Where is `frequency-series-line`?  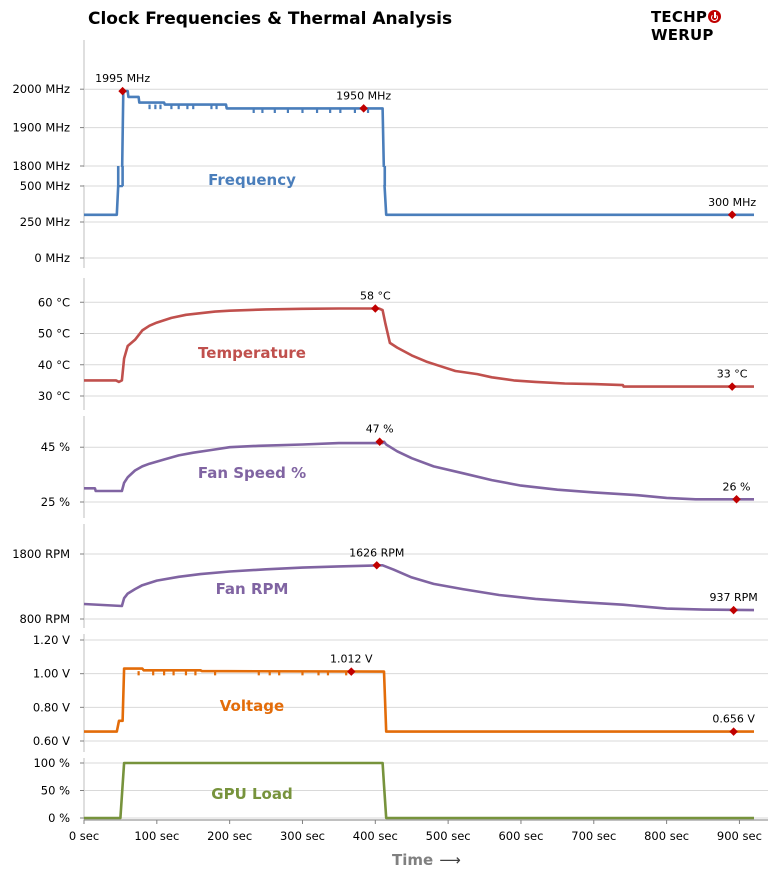 frequency-series-line is located at coordinates (419, 153).